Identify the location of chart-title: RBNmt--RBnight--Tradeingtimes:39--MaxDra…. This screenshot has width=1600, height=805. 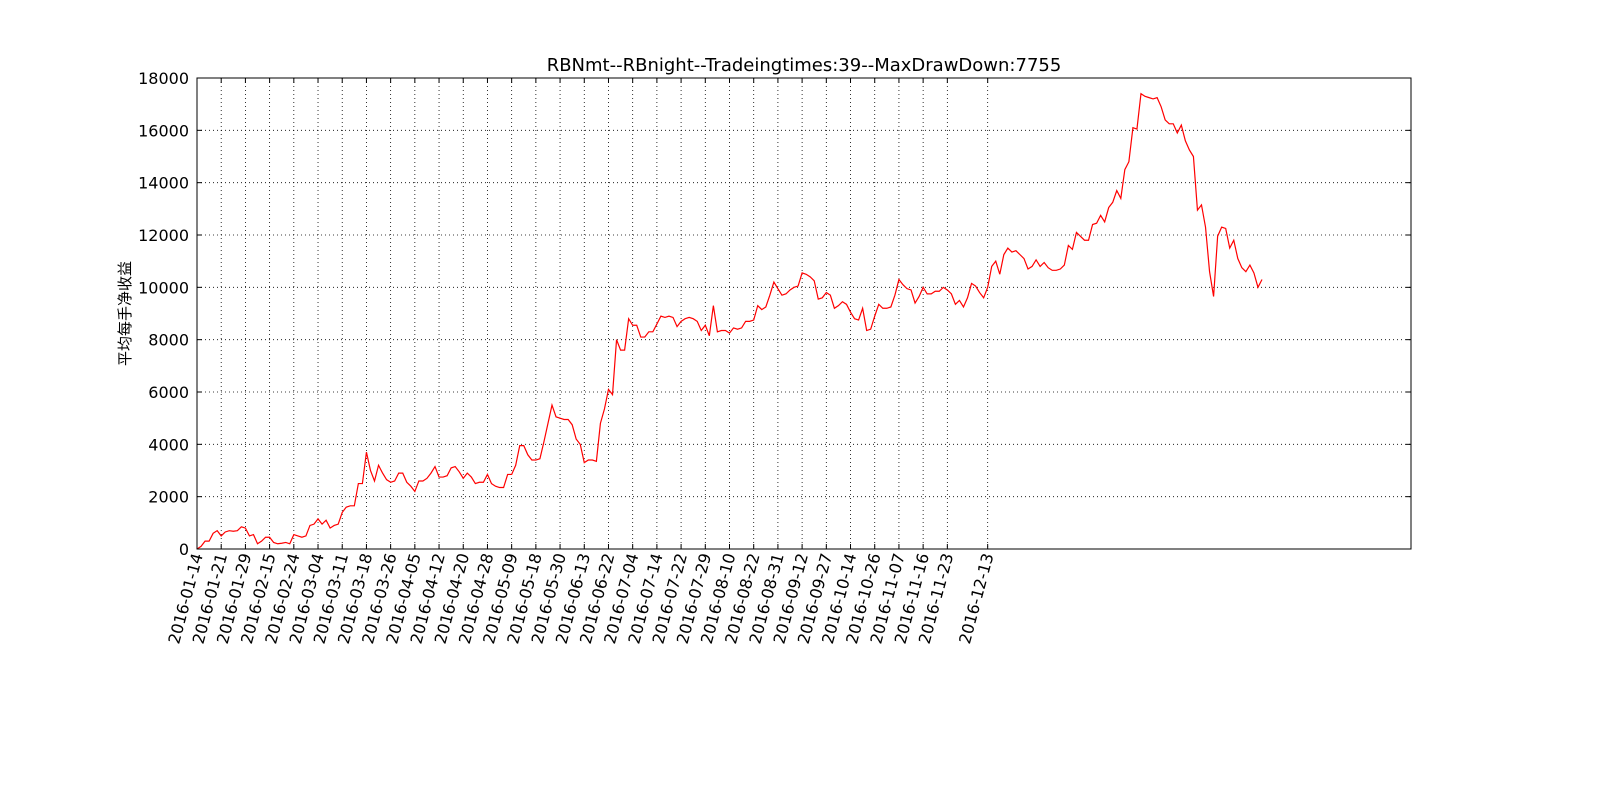
(804, 65).